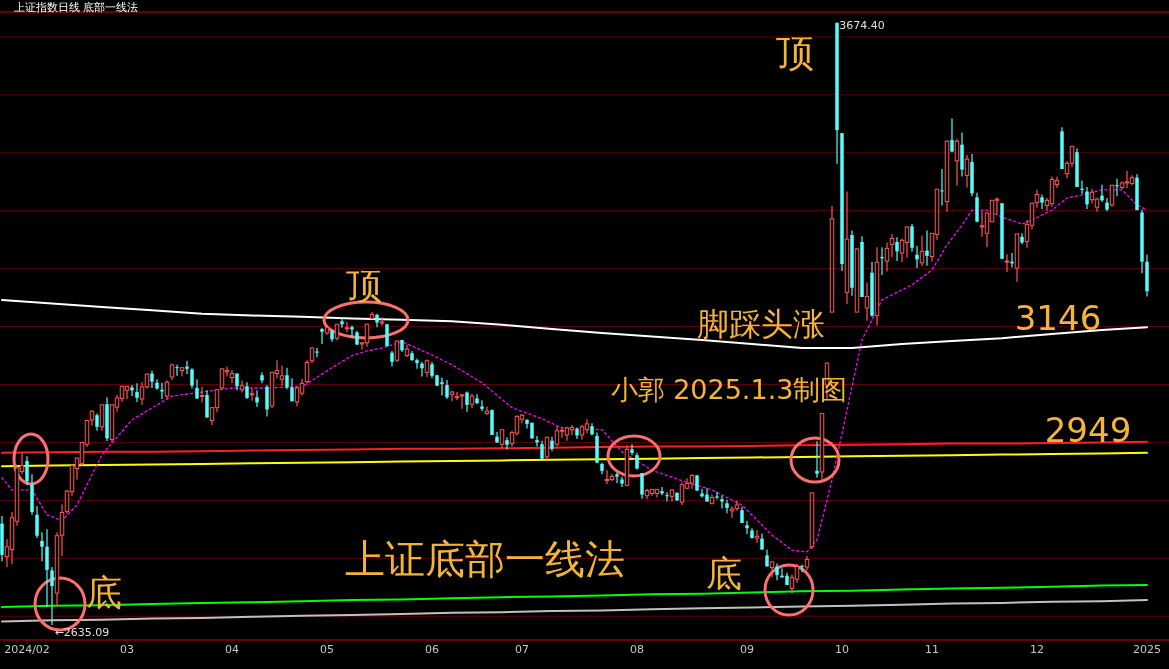 Image resolution: width=1169 pixels, height=669 pixels. I want to click on annotation: 2949, so click(1088, 430).